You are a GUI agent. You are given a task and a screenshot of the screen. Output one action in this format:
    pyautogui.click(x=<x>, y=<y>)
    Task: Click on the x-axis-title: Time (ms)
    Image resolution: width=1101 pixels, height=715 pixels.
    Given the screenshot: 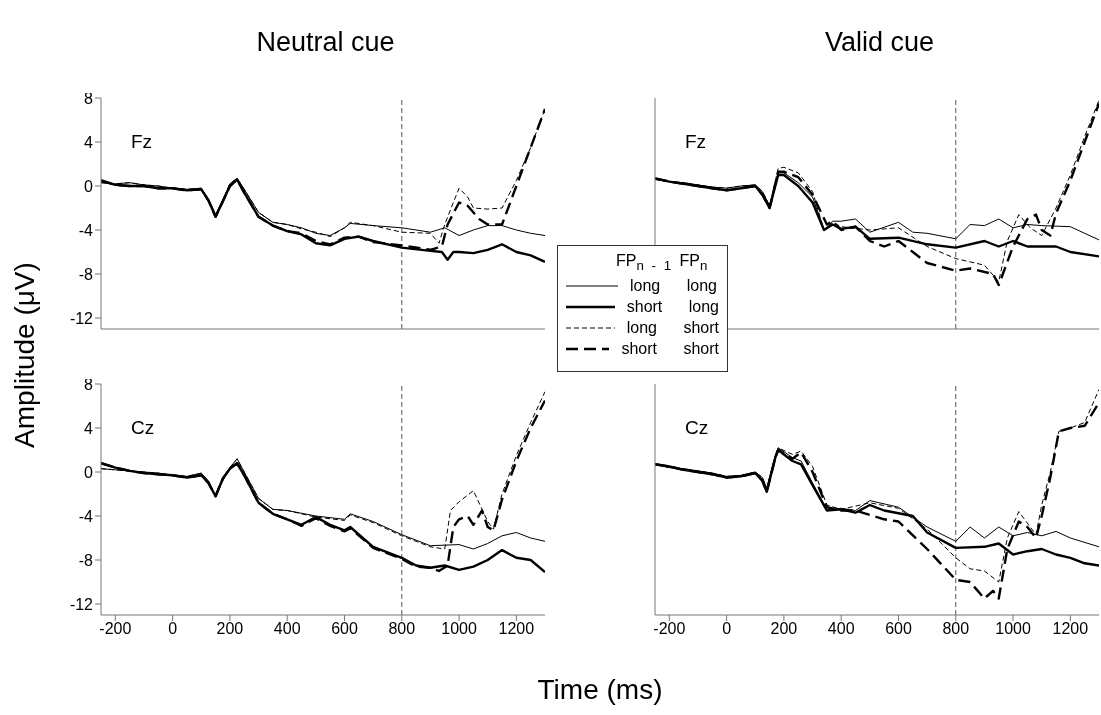 What is the action you would take?
    pyautogui.click(x=600, y=690)
    